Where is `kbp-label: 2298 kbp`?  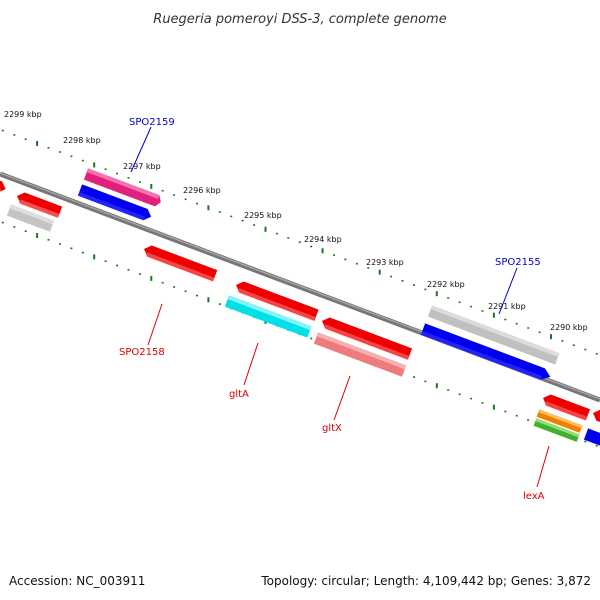
kbp-label: 2298 kbp is located at coordinates (82, 140).